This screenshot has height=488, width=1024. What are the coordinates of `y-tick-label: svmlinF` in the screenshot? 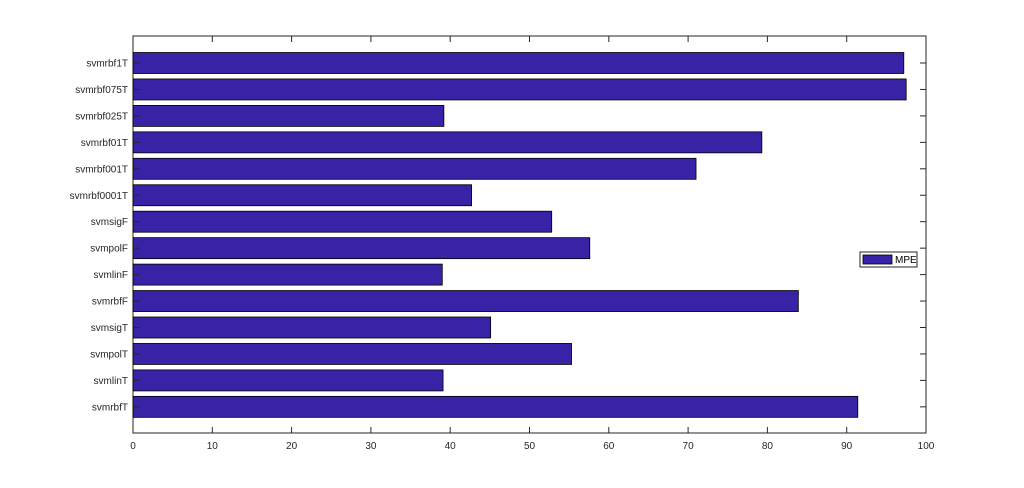 It's located at (111, 275).